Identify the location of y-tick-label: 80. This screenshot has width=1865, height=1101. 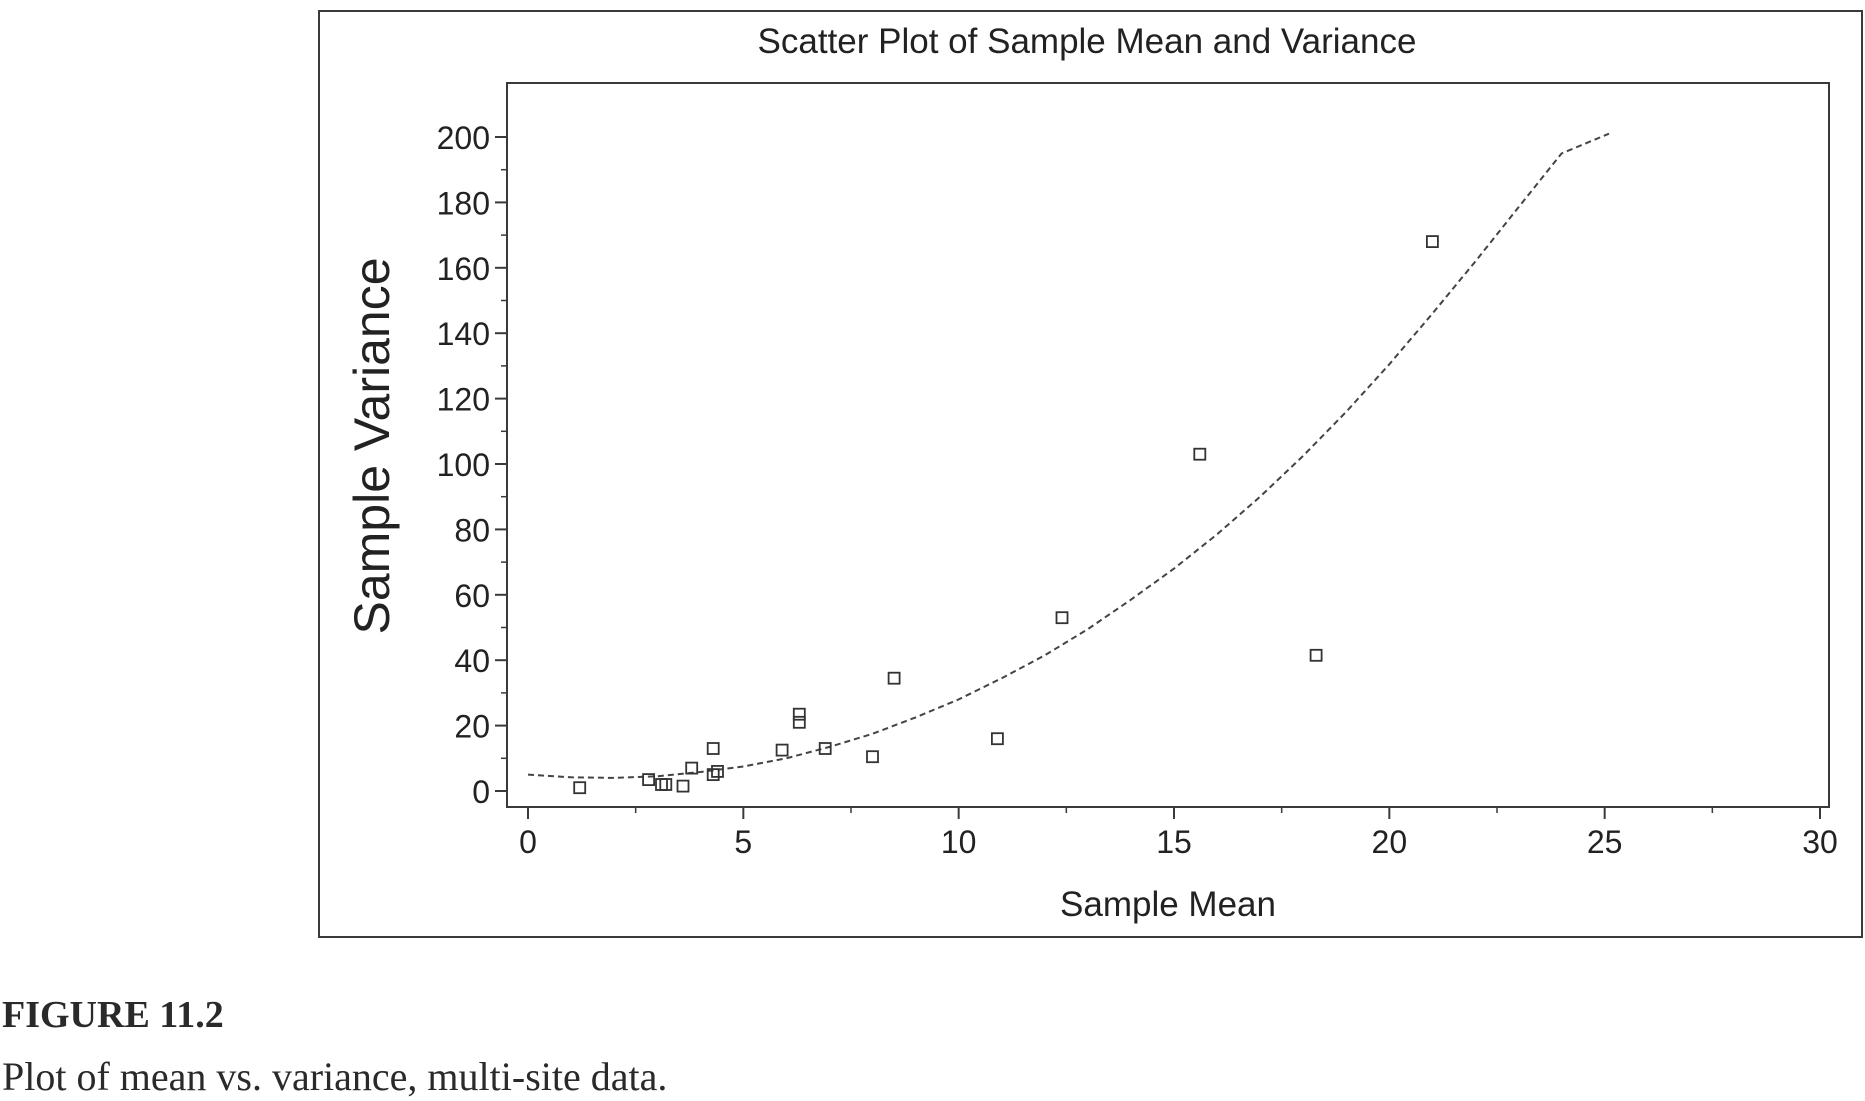
(472, 530).